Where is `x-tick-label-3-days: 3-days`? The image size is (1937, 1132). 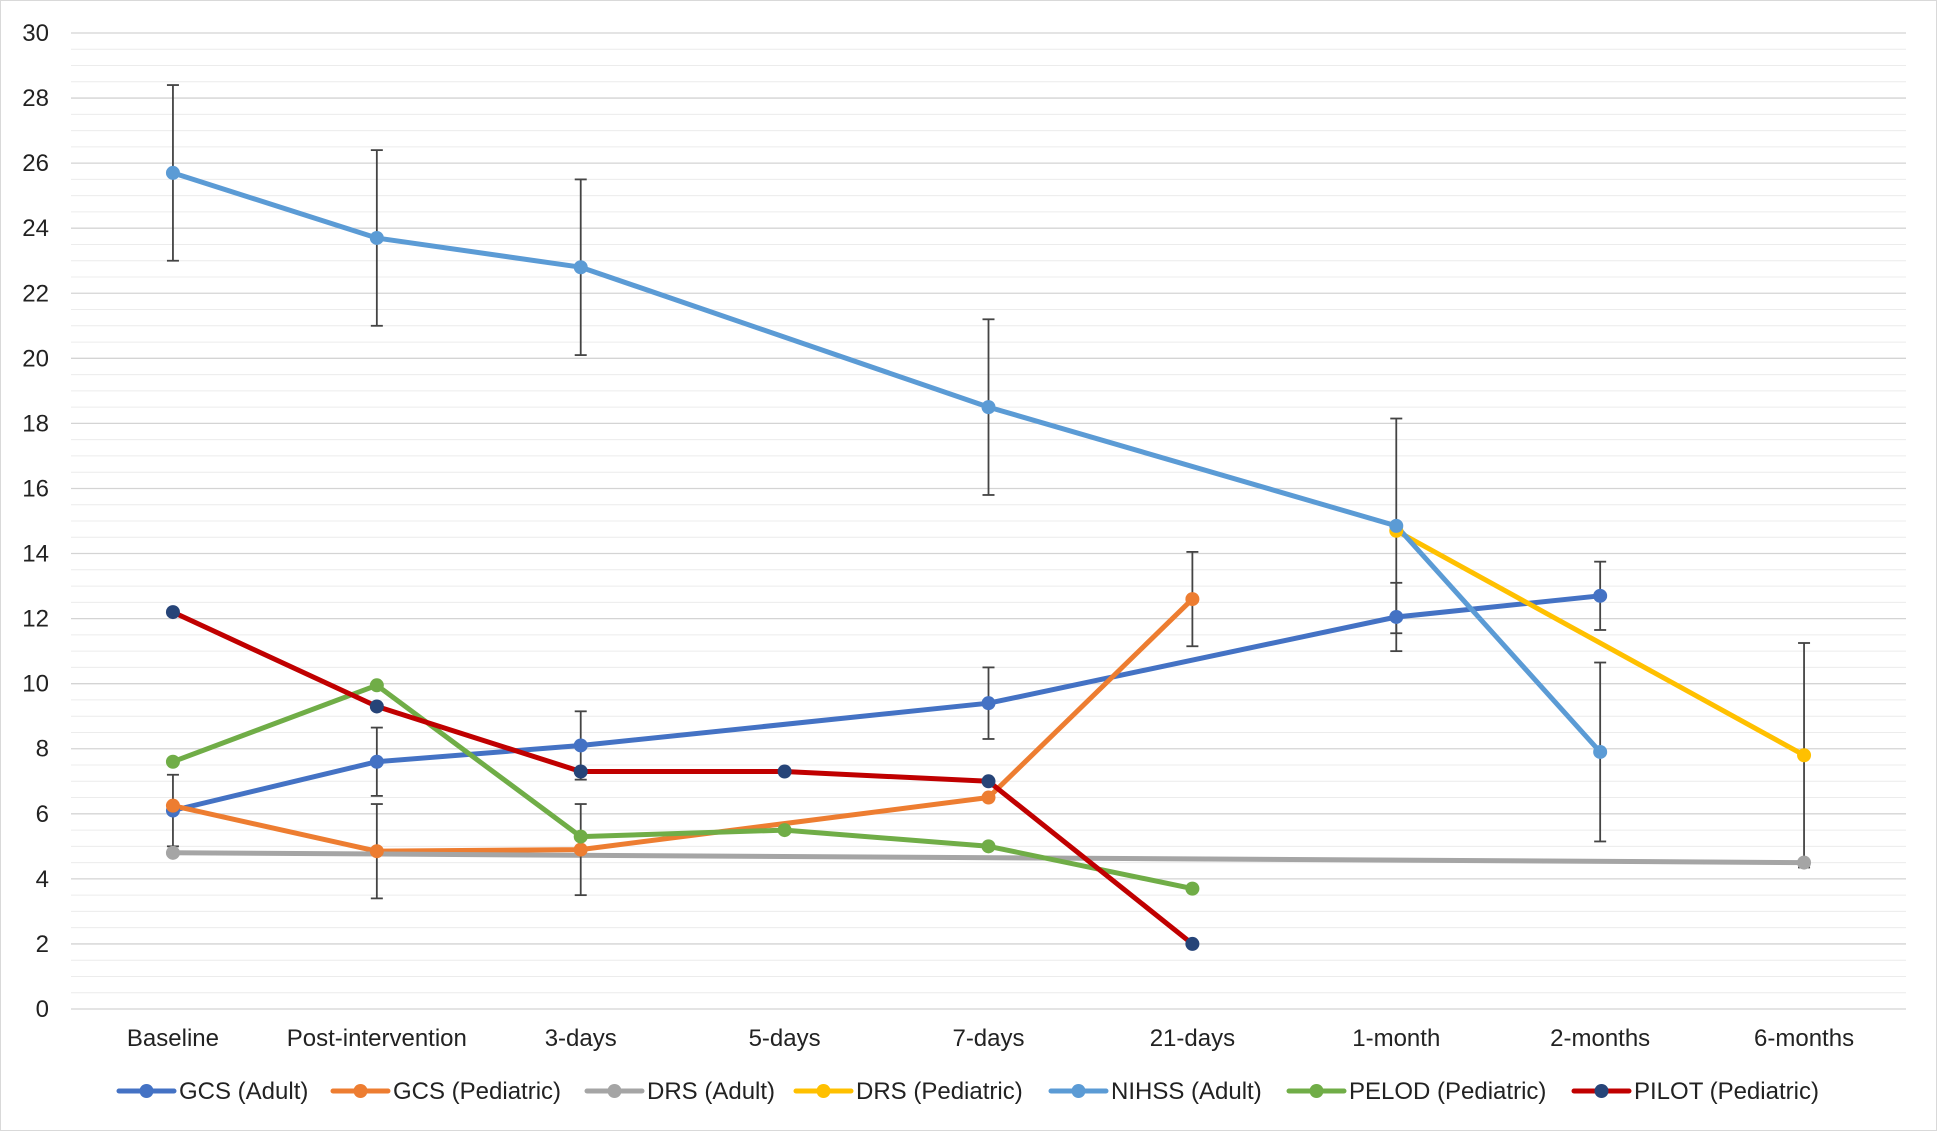 x-tick-label-3-days: 3-days is located at coordinates (581, 1038).